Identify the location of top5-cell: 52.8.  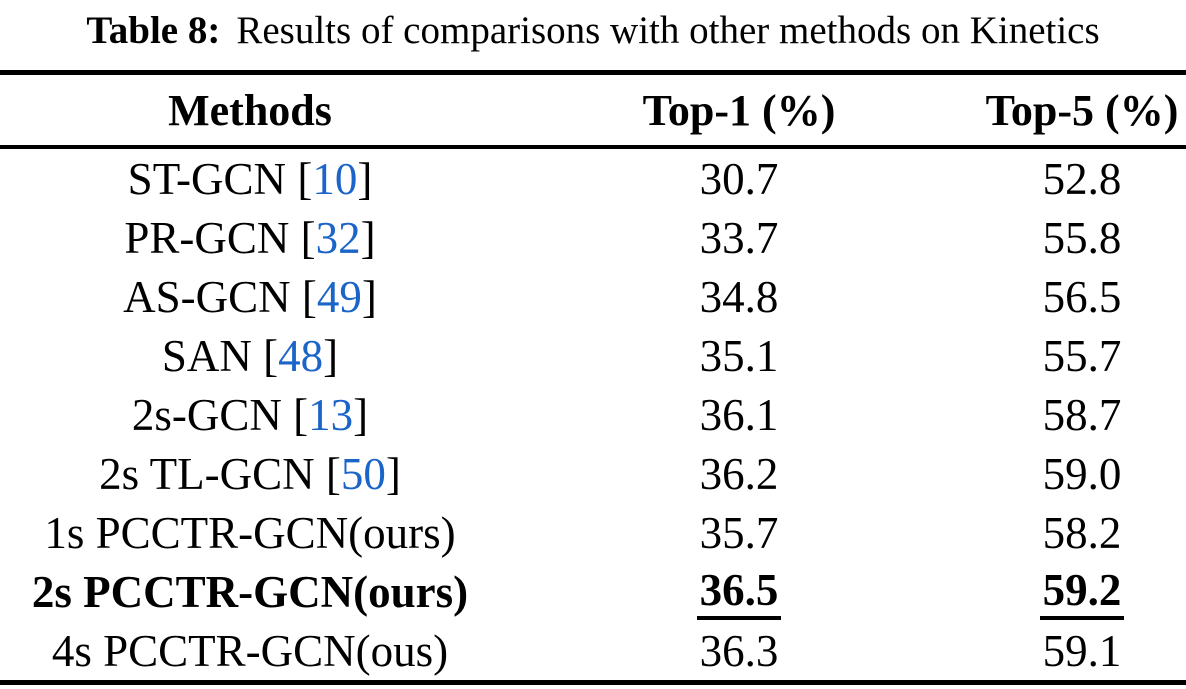
(1082, 179).